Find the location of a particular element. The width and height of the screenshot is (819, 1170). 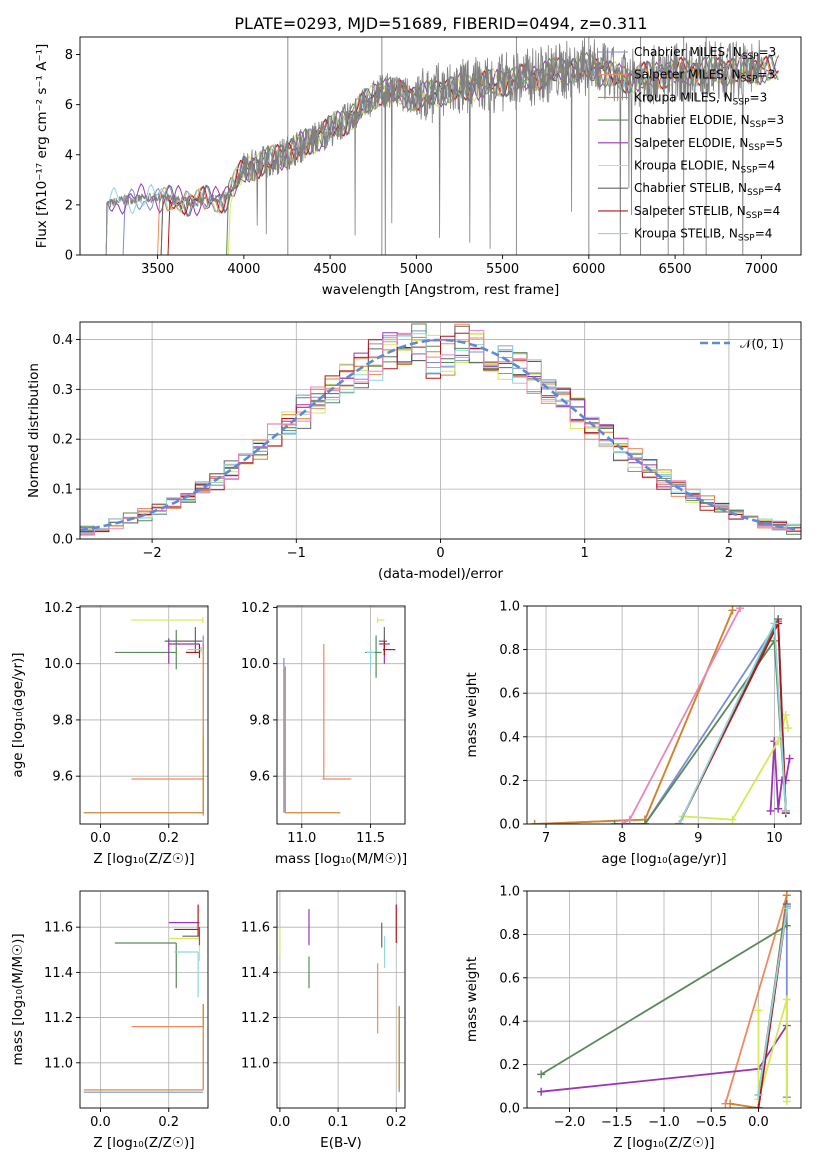

x-tick-label: 11.5 is located at coordinates (370, 838).